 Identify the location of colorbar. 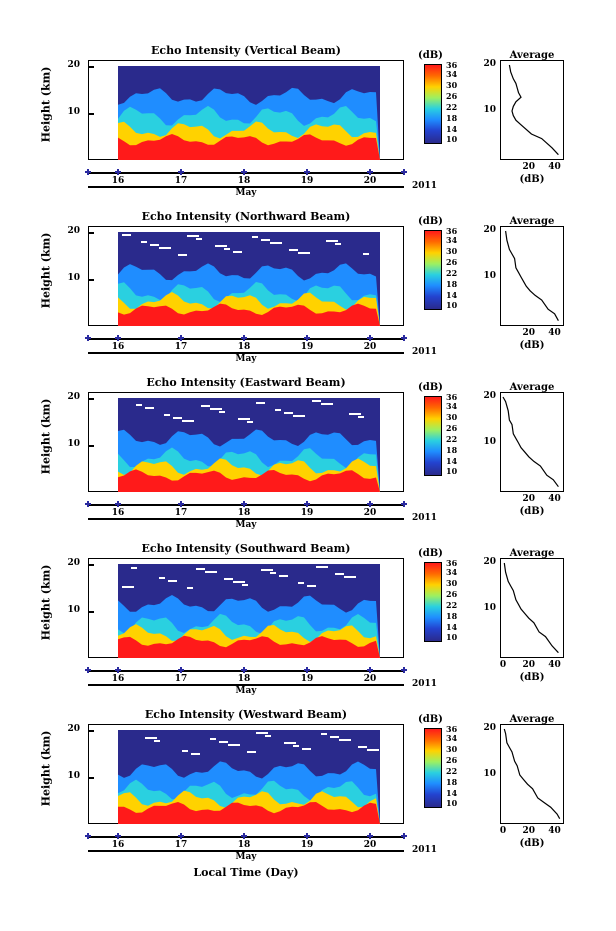
(433, 104).